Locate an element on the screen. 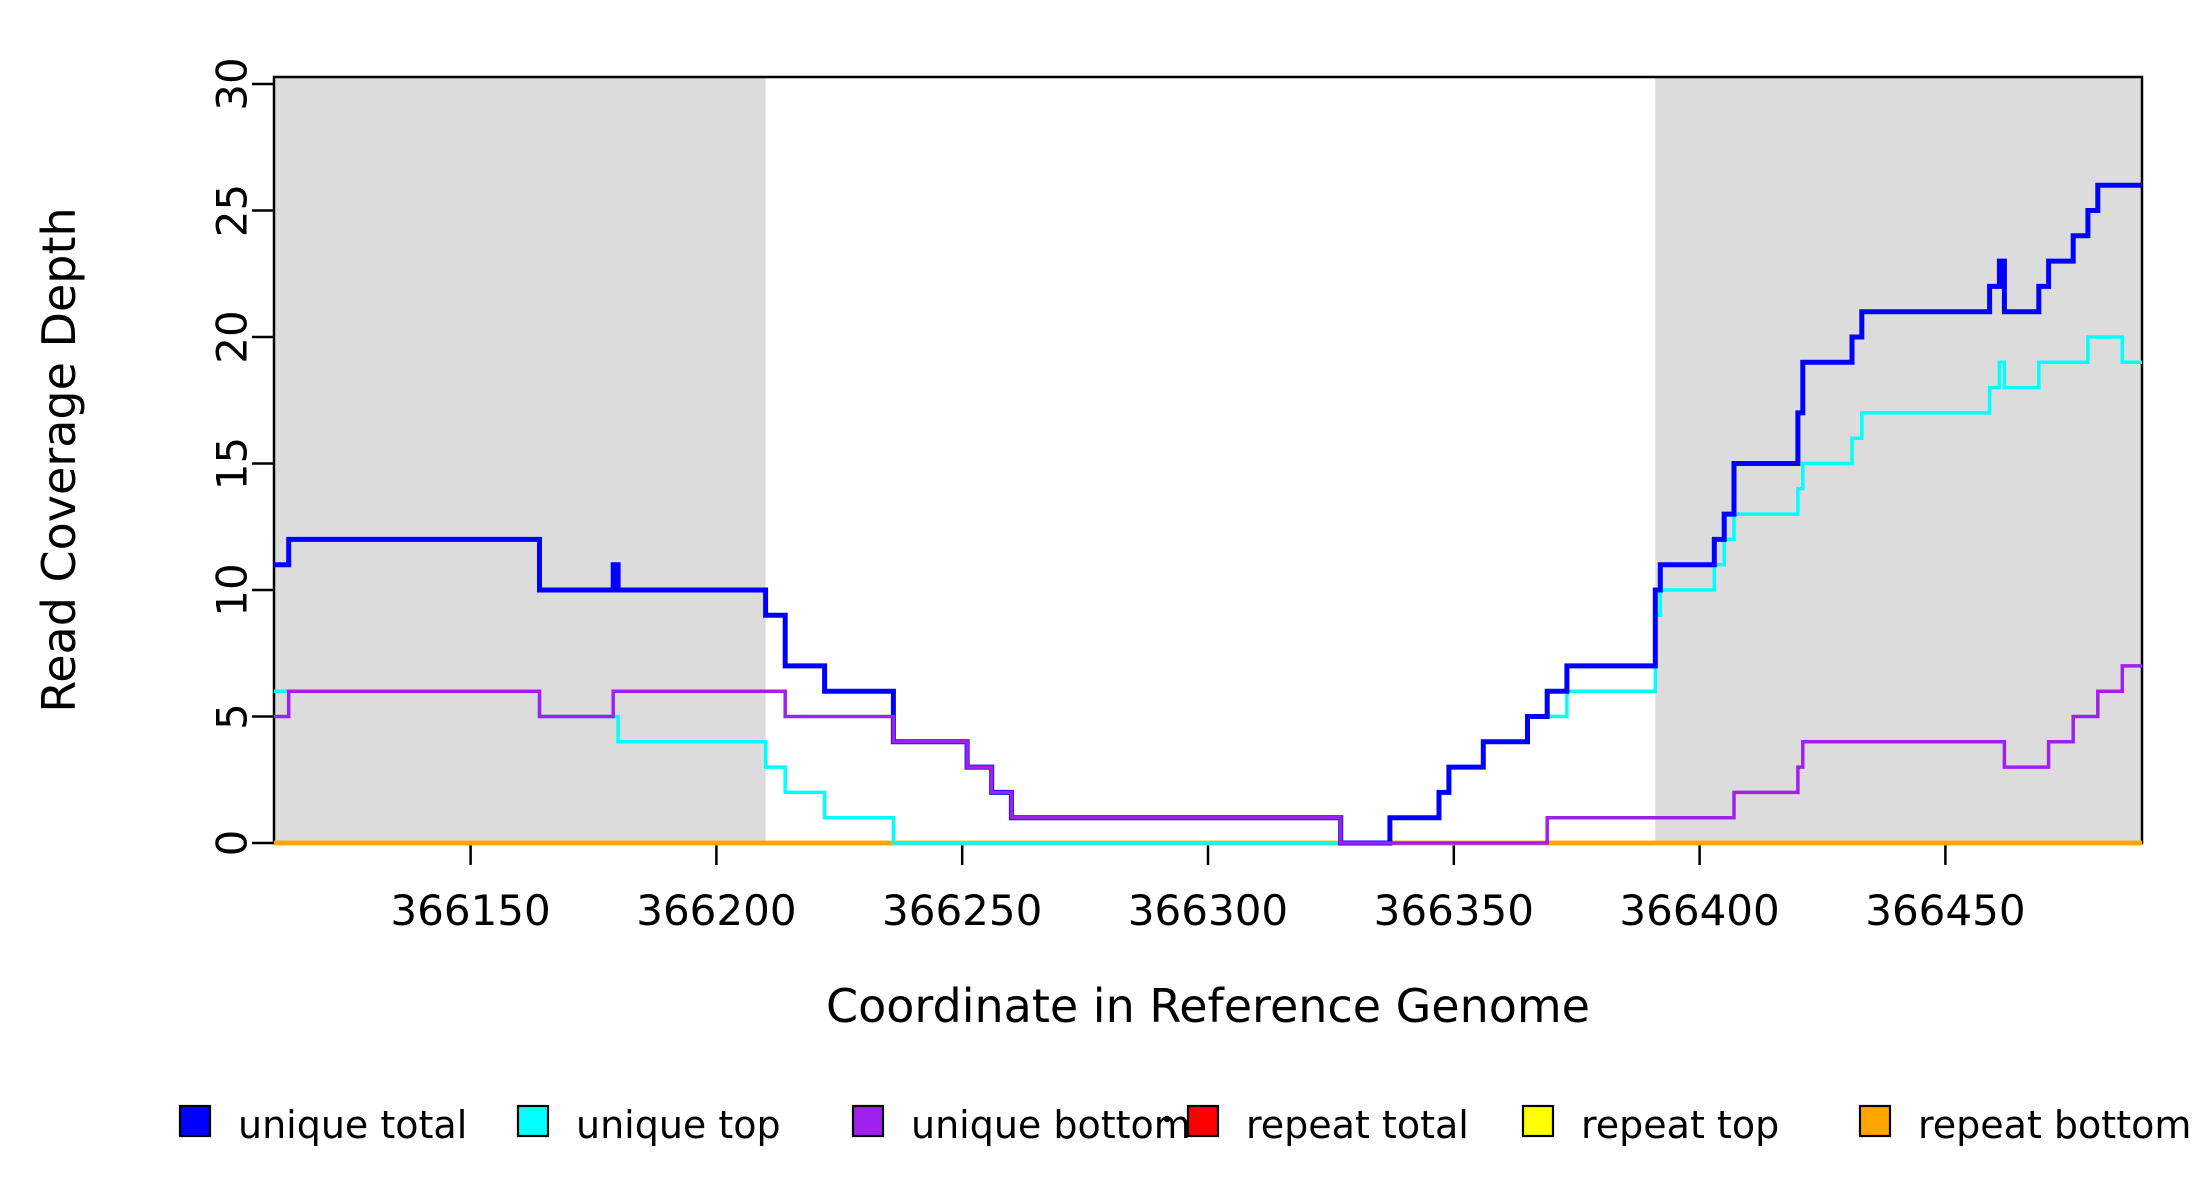 The image size is (2200, 1200). y-tick-label: 30 is located at coordinates (232, 83).